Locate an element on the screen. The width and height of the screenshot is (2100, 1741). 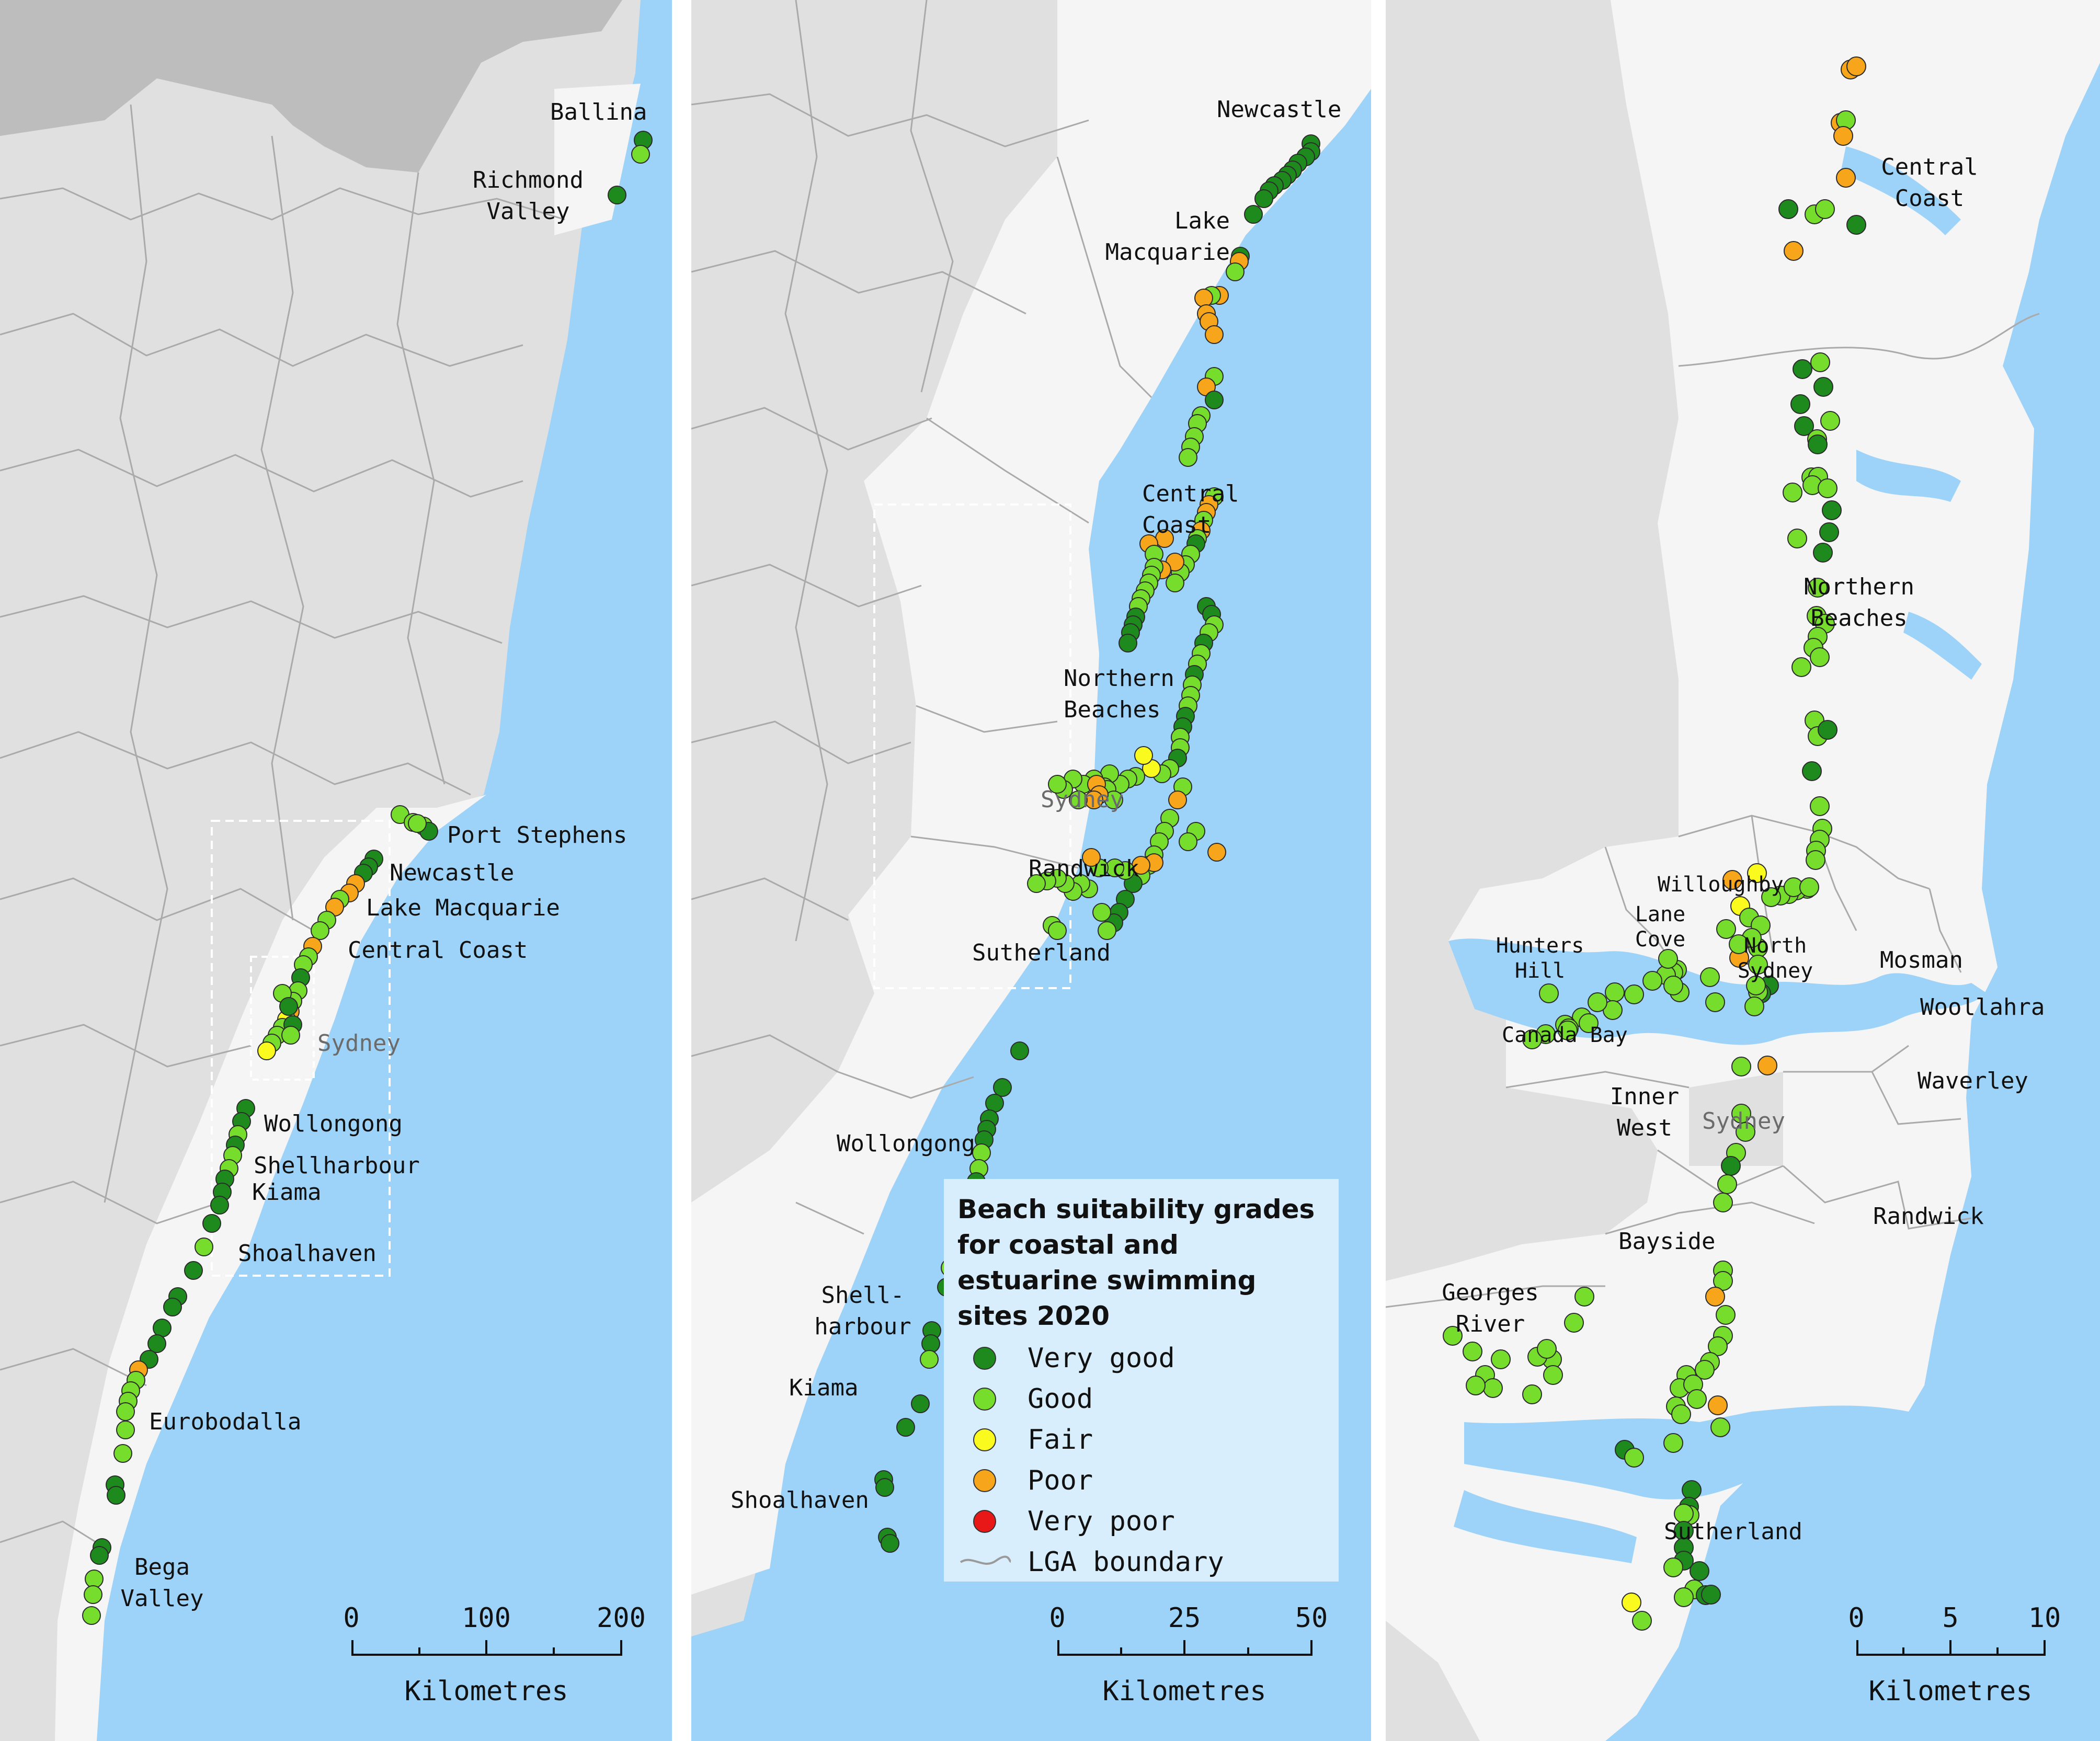
scale-tick: 5 is located at coordinates (1950, 1618).